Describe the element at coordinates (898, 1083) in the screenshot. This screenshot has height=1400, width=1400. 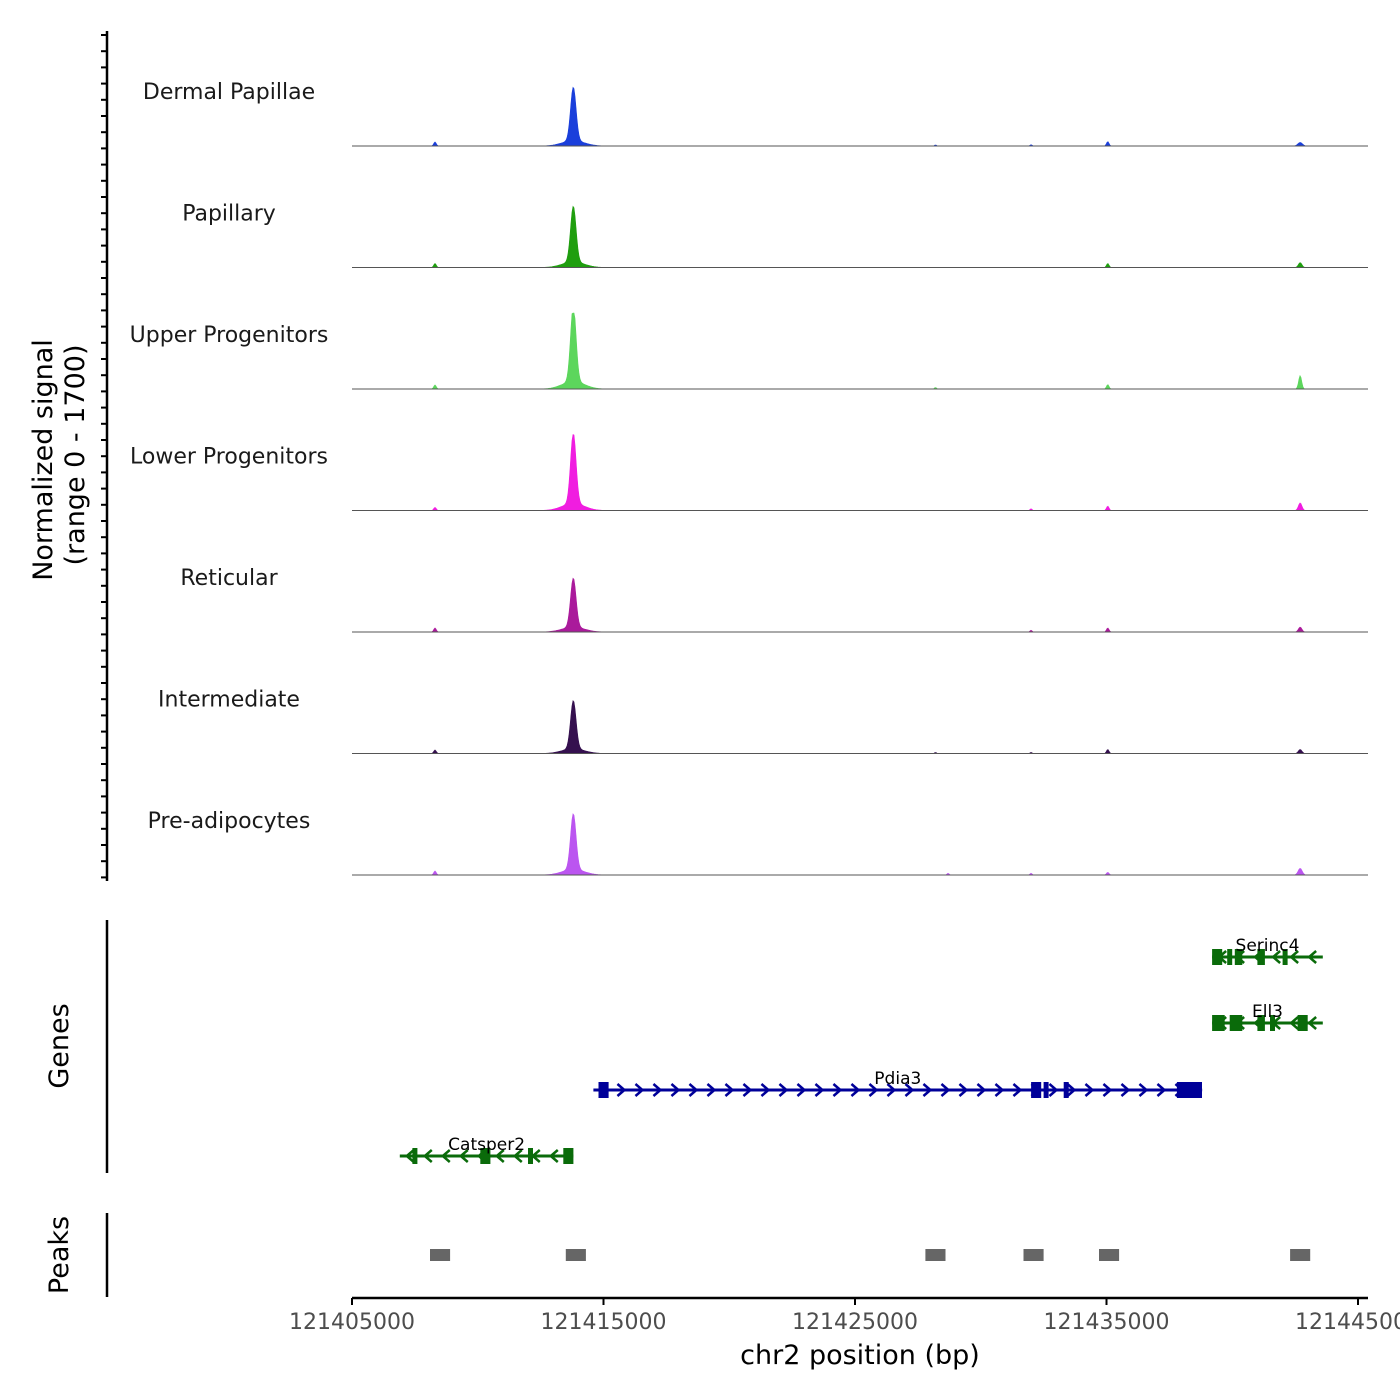
I see `gene-model: Pdia3` at that location.